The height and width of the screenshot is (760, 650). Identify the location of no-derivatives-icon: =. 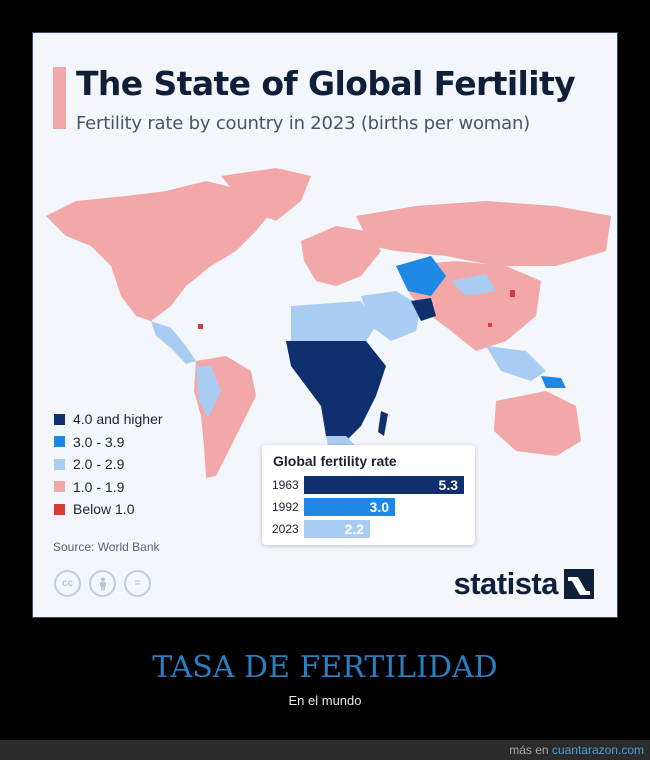
(137, 583).